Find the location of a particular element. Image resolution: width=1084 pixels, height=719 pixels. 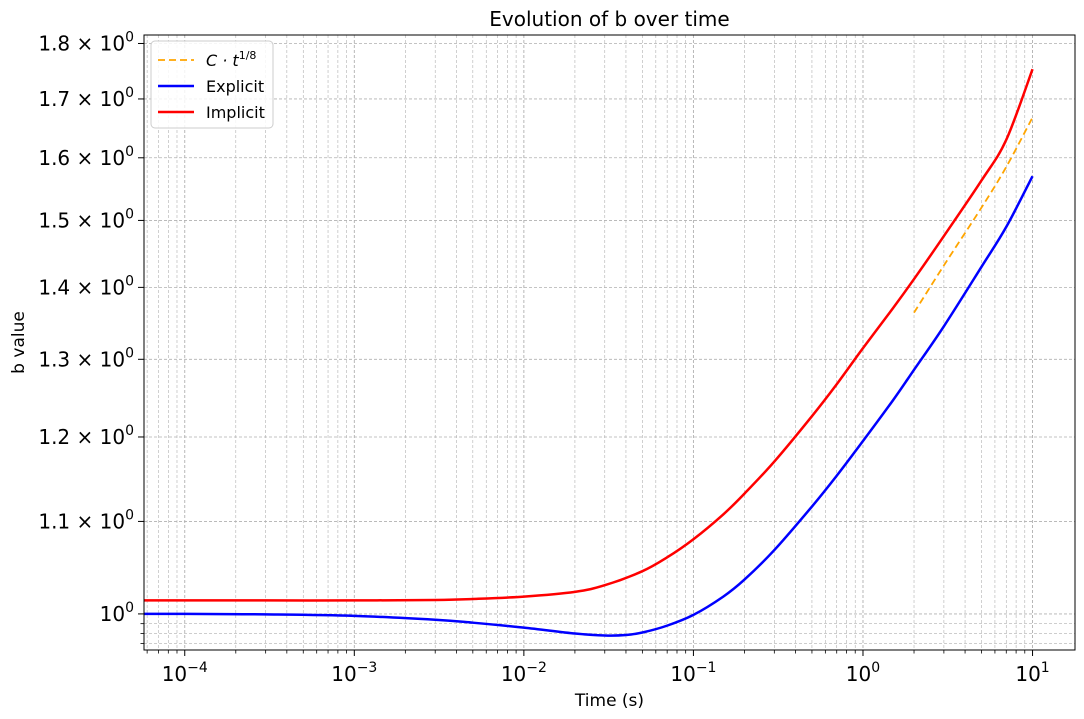

x-tick-label: 10¹ is located at coordinates (1032, 673).